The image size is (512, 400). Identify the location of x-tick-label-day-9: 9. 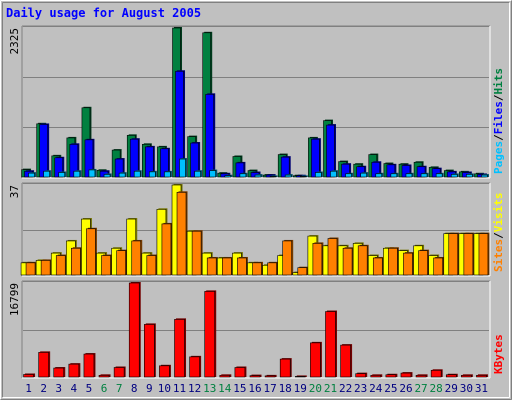
(149, 388).